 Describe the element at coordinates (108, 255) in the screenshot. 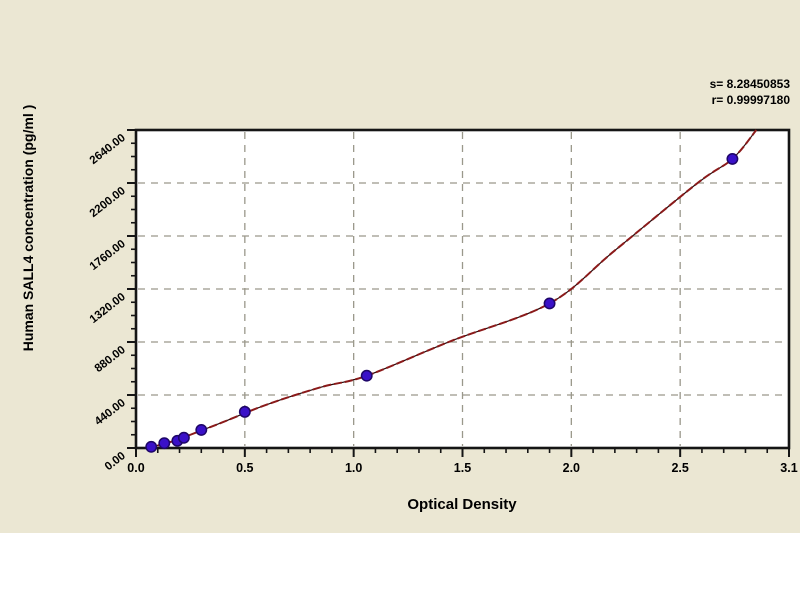

I see `y-tick-label: 1760.00` at that location.